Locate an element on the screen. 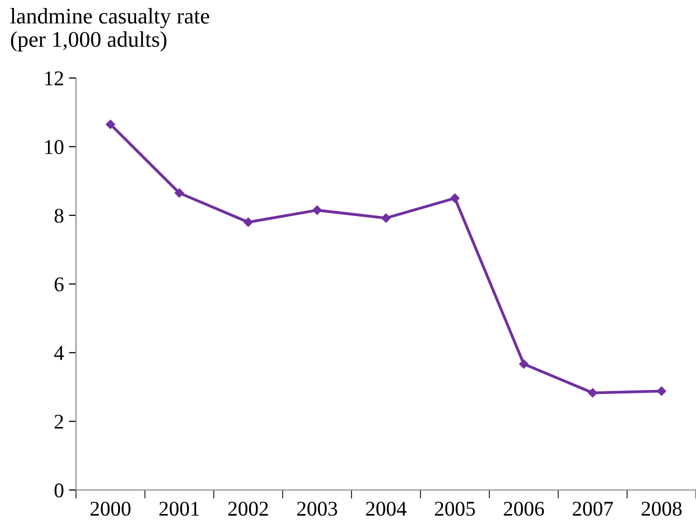  y-tick-label: 8 is located at coordinates (59, 215).